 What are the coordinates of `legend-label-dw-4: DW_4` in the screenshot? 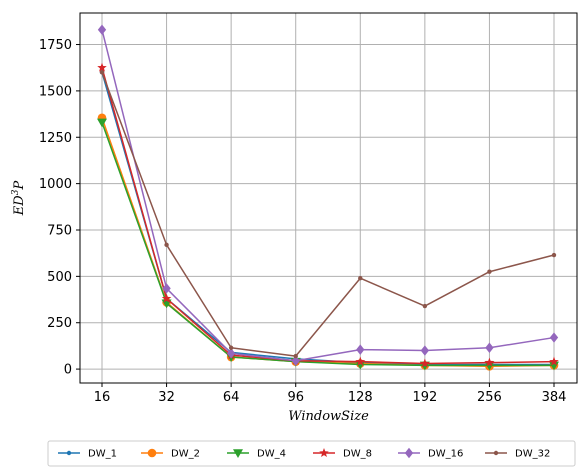 It's located at (271, 454).